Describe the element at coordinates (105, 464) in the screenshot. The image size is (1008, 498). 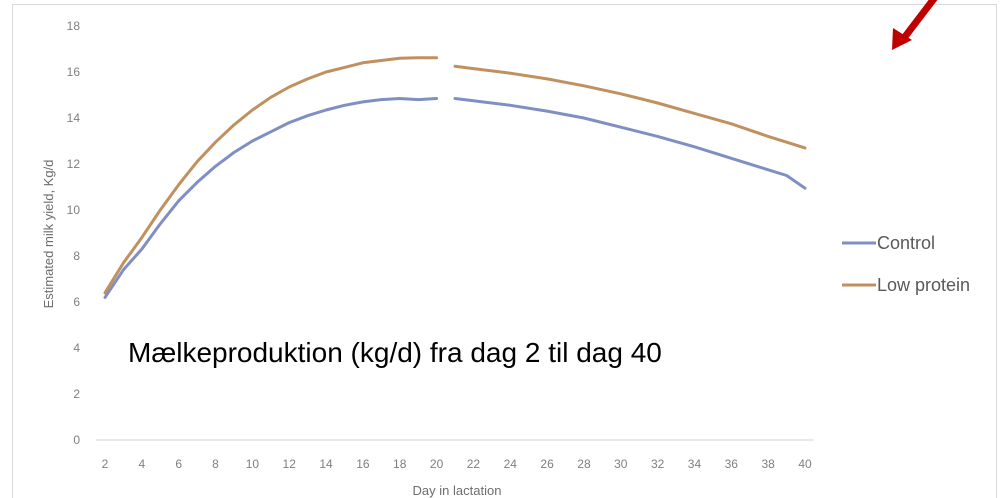
I see `x-tick-label: 2` at that location.